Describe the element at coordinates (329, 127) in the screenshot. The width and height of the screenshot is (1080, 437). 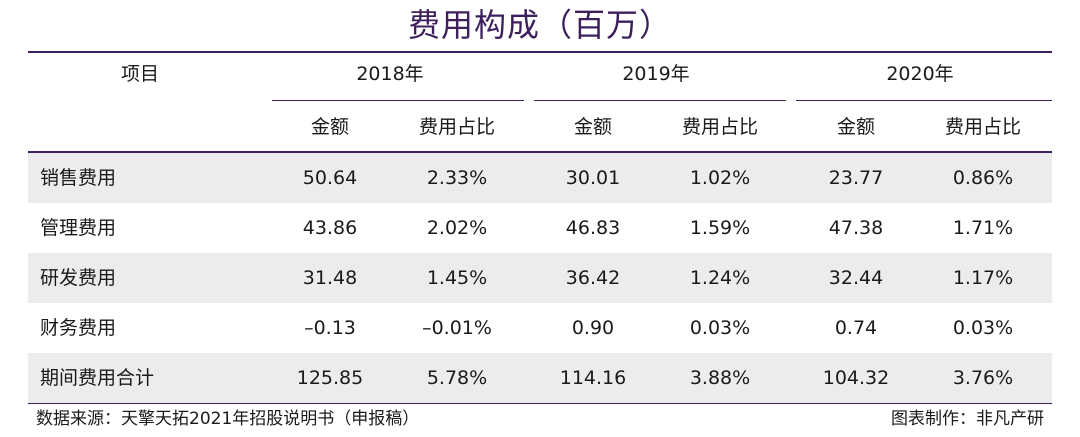
I see `subheader-amount-2018: 金额` at that location.